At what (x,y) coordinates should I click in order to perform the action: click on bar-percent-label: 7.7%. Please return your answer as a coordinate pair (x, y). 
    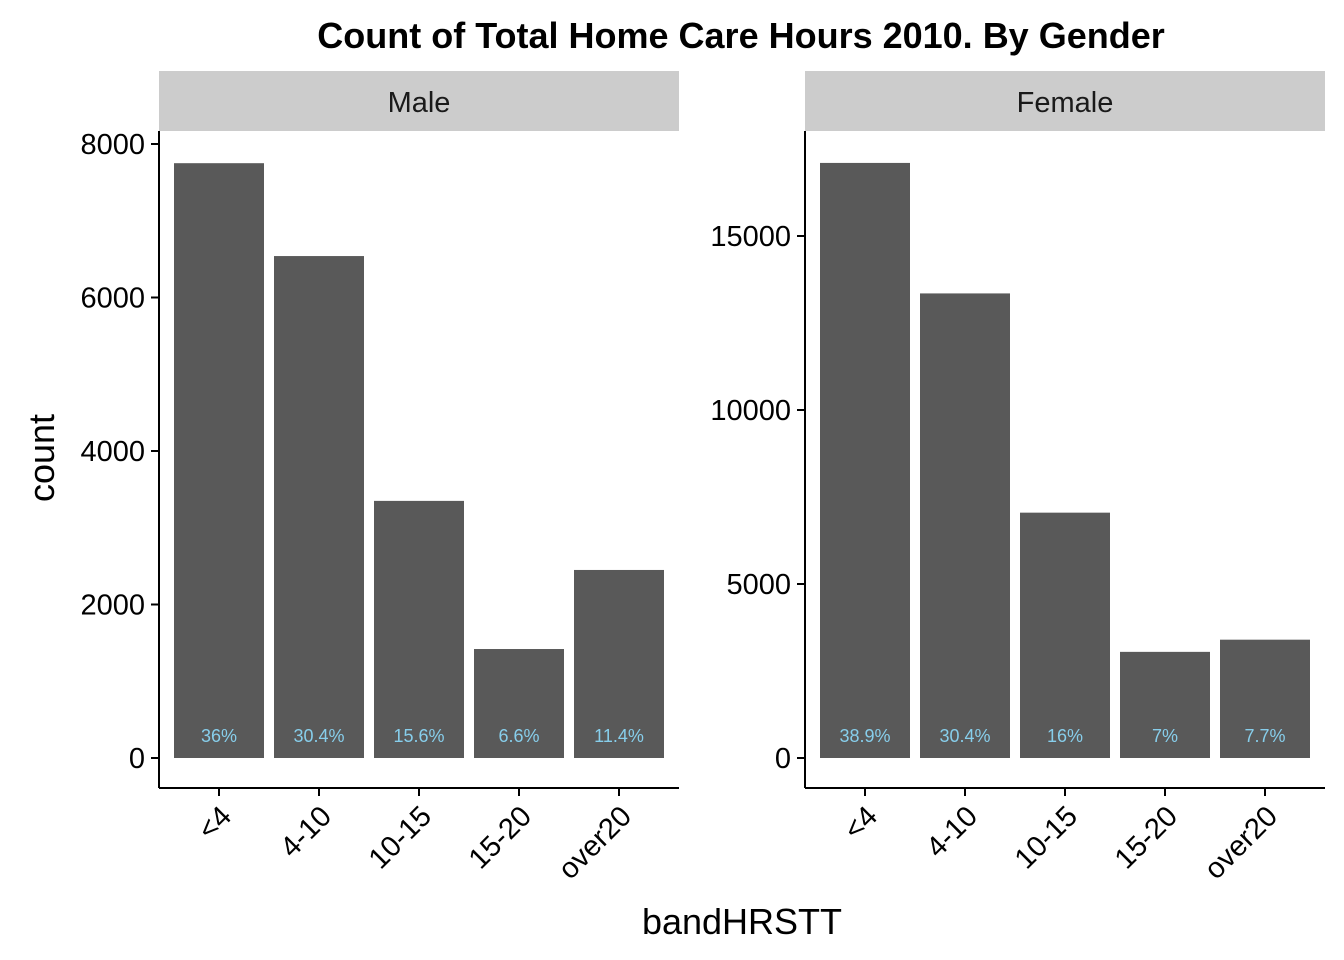
    Looking at the image, I should click on (1264, 736).